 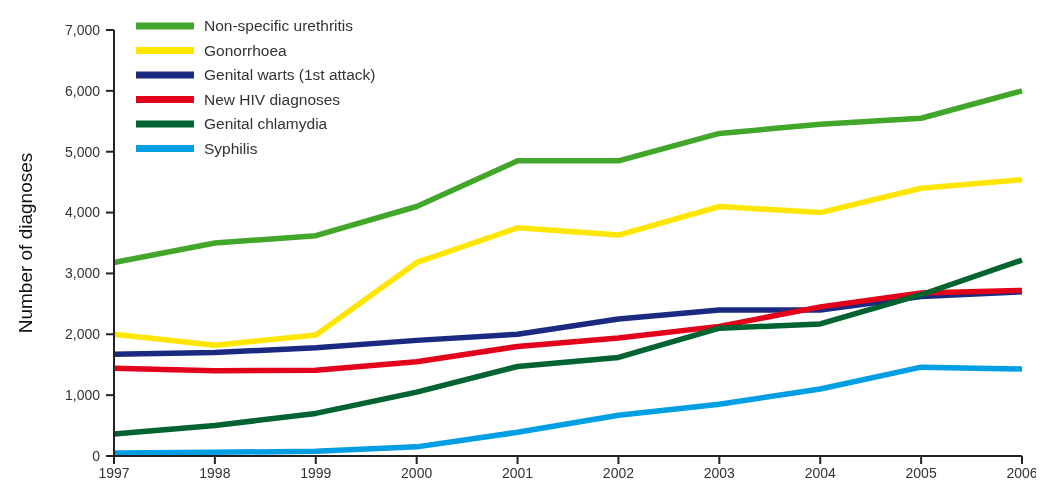 What do you see at coordinates (82, 273) in the screenshot?
I see `y-tick-label: 3,000` at bounding box center [82, 273].